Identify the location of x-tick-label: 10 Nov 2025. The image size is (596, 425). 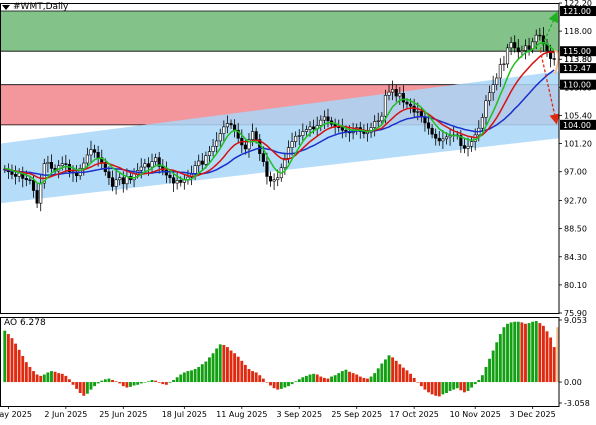
(475, 414).